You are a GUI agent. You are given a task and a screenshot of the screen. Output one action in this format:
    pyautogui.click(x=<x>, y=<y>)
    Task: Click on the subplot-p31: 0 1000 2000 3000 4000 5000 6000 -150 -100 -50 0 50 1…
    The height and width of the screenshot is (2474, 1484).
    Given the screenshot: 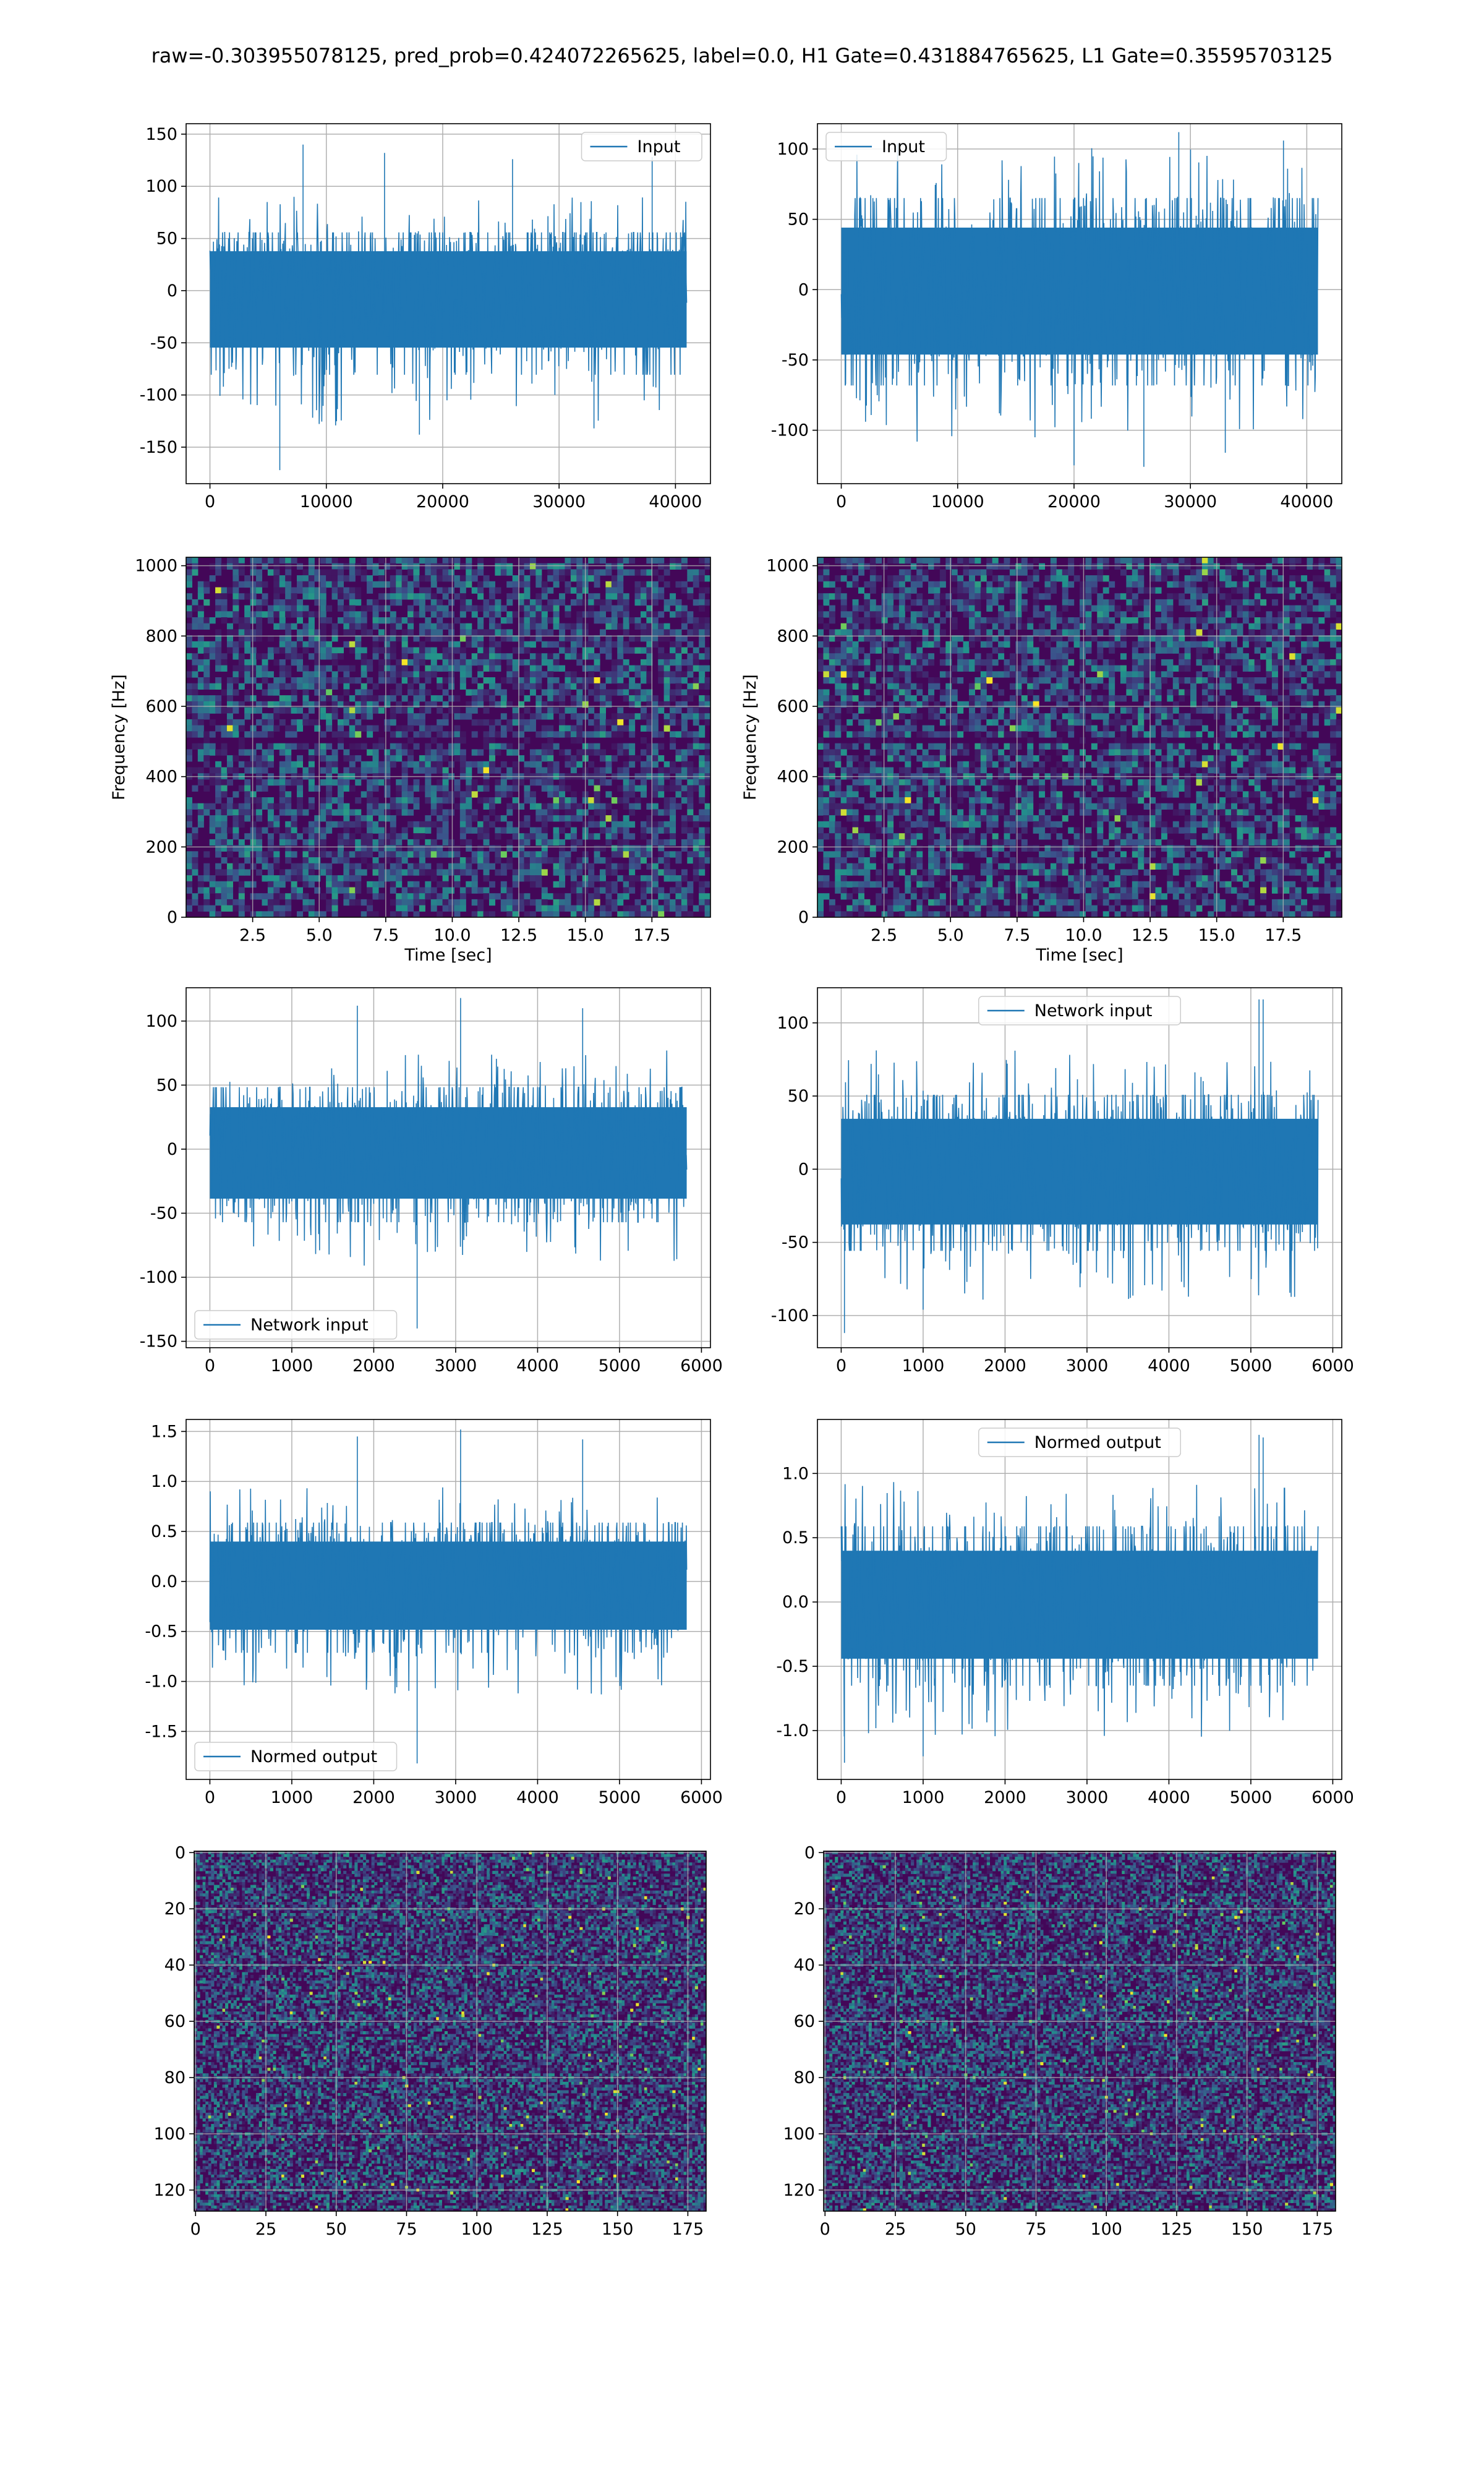 What is the action you would take?
    pyautogui.click(x=431, y=1181)
    